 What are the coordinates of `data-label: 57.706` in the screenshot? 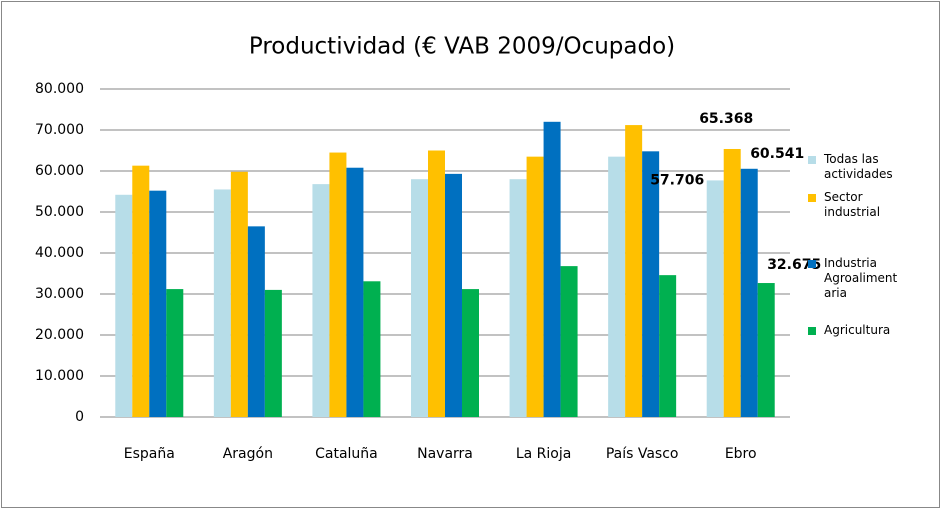 It's located at (677, 180).